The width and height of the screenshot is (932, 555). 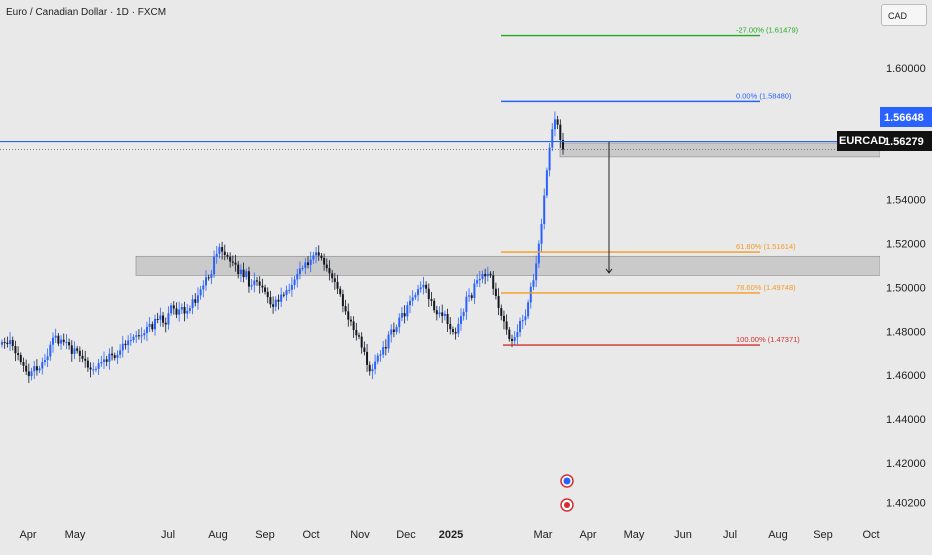 I want to click on y-tick-label: 1.44000, so click(x=906, y=420).